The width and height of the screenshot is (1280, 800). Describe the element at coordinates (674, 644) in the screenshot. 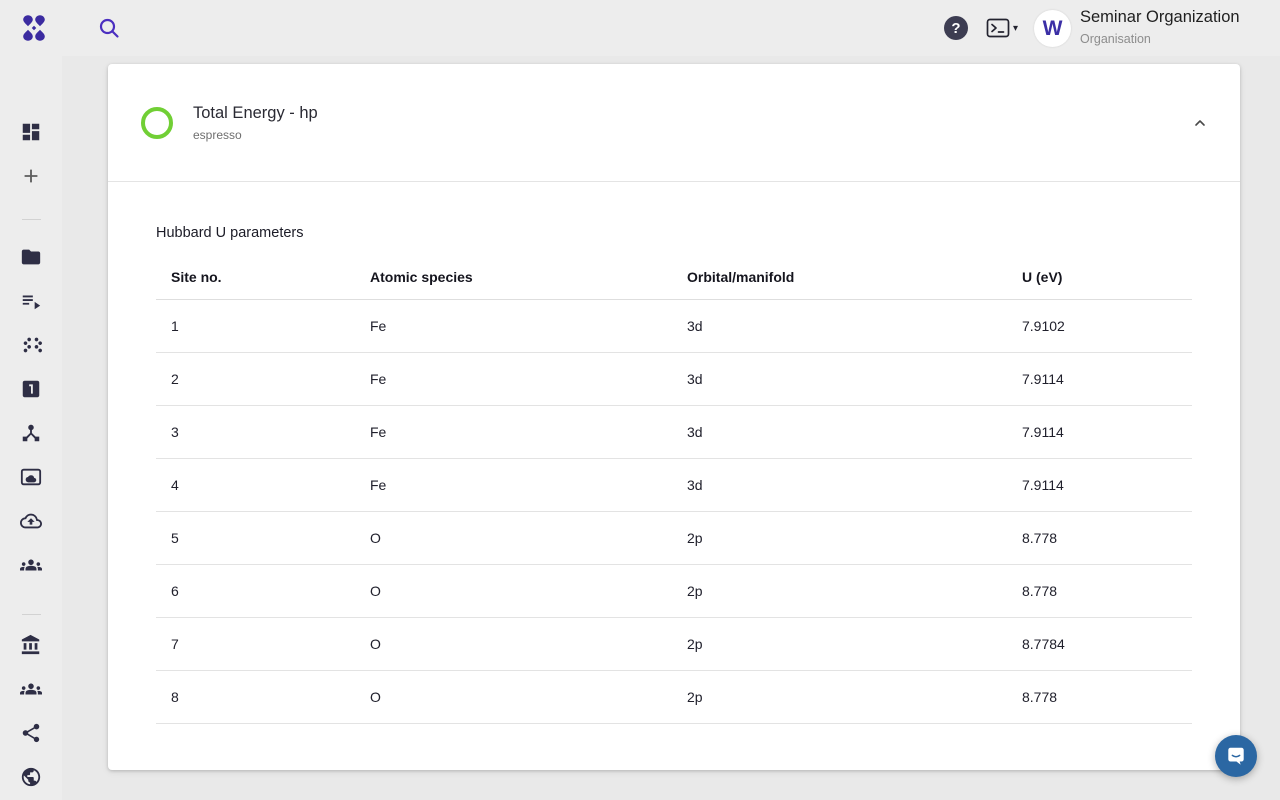

I see `table-row: 7 O 2p 8.7784` at that location.